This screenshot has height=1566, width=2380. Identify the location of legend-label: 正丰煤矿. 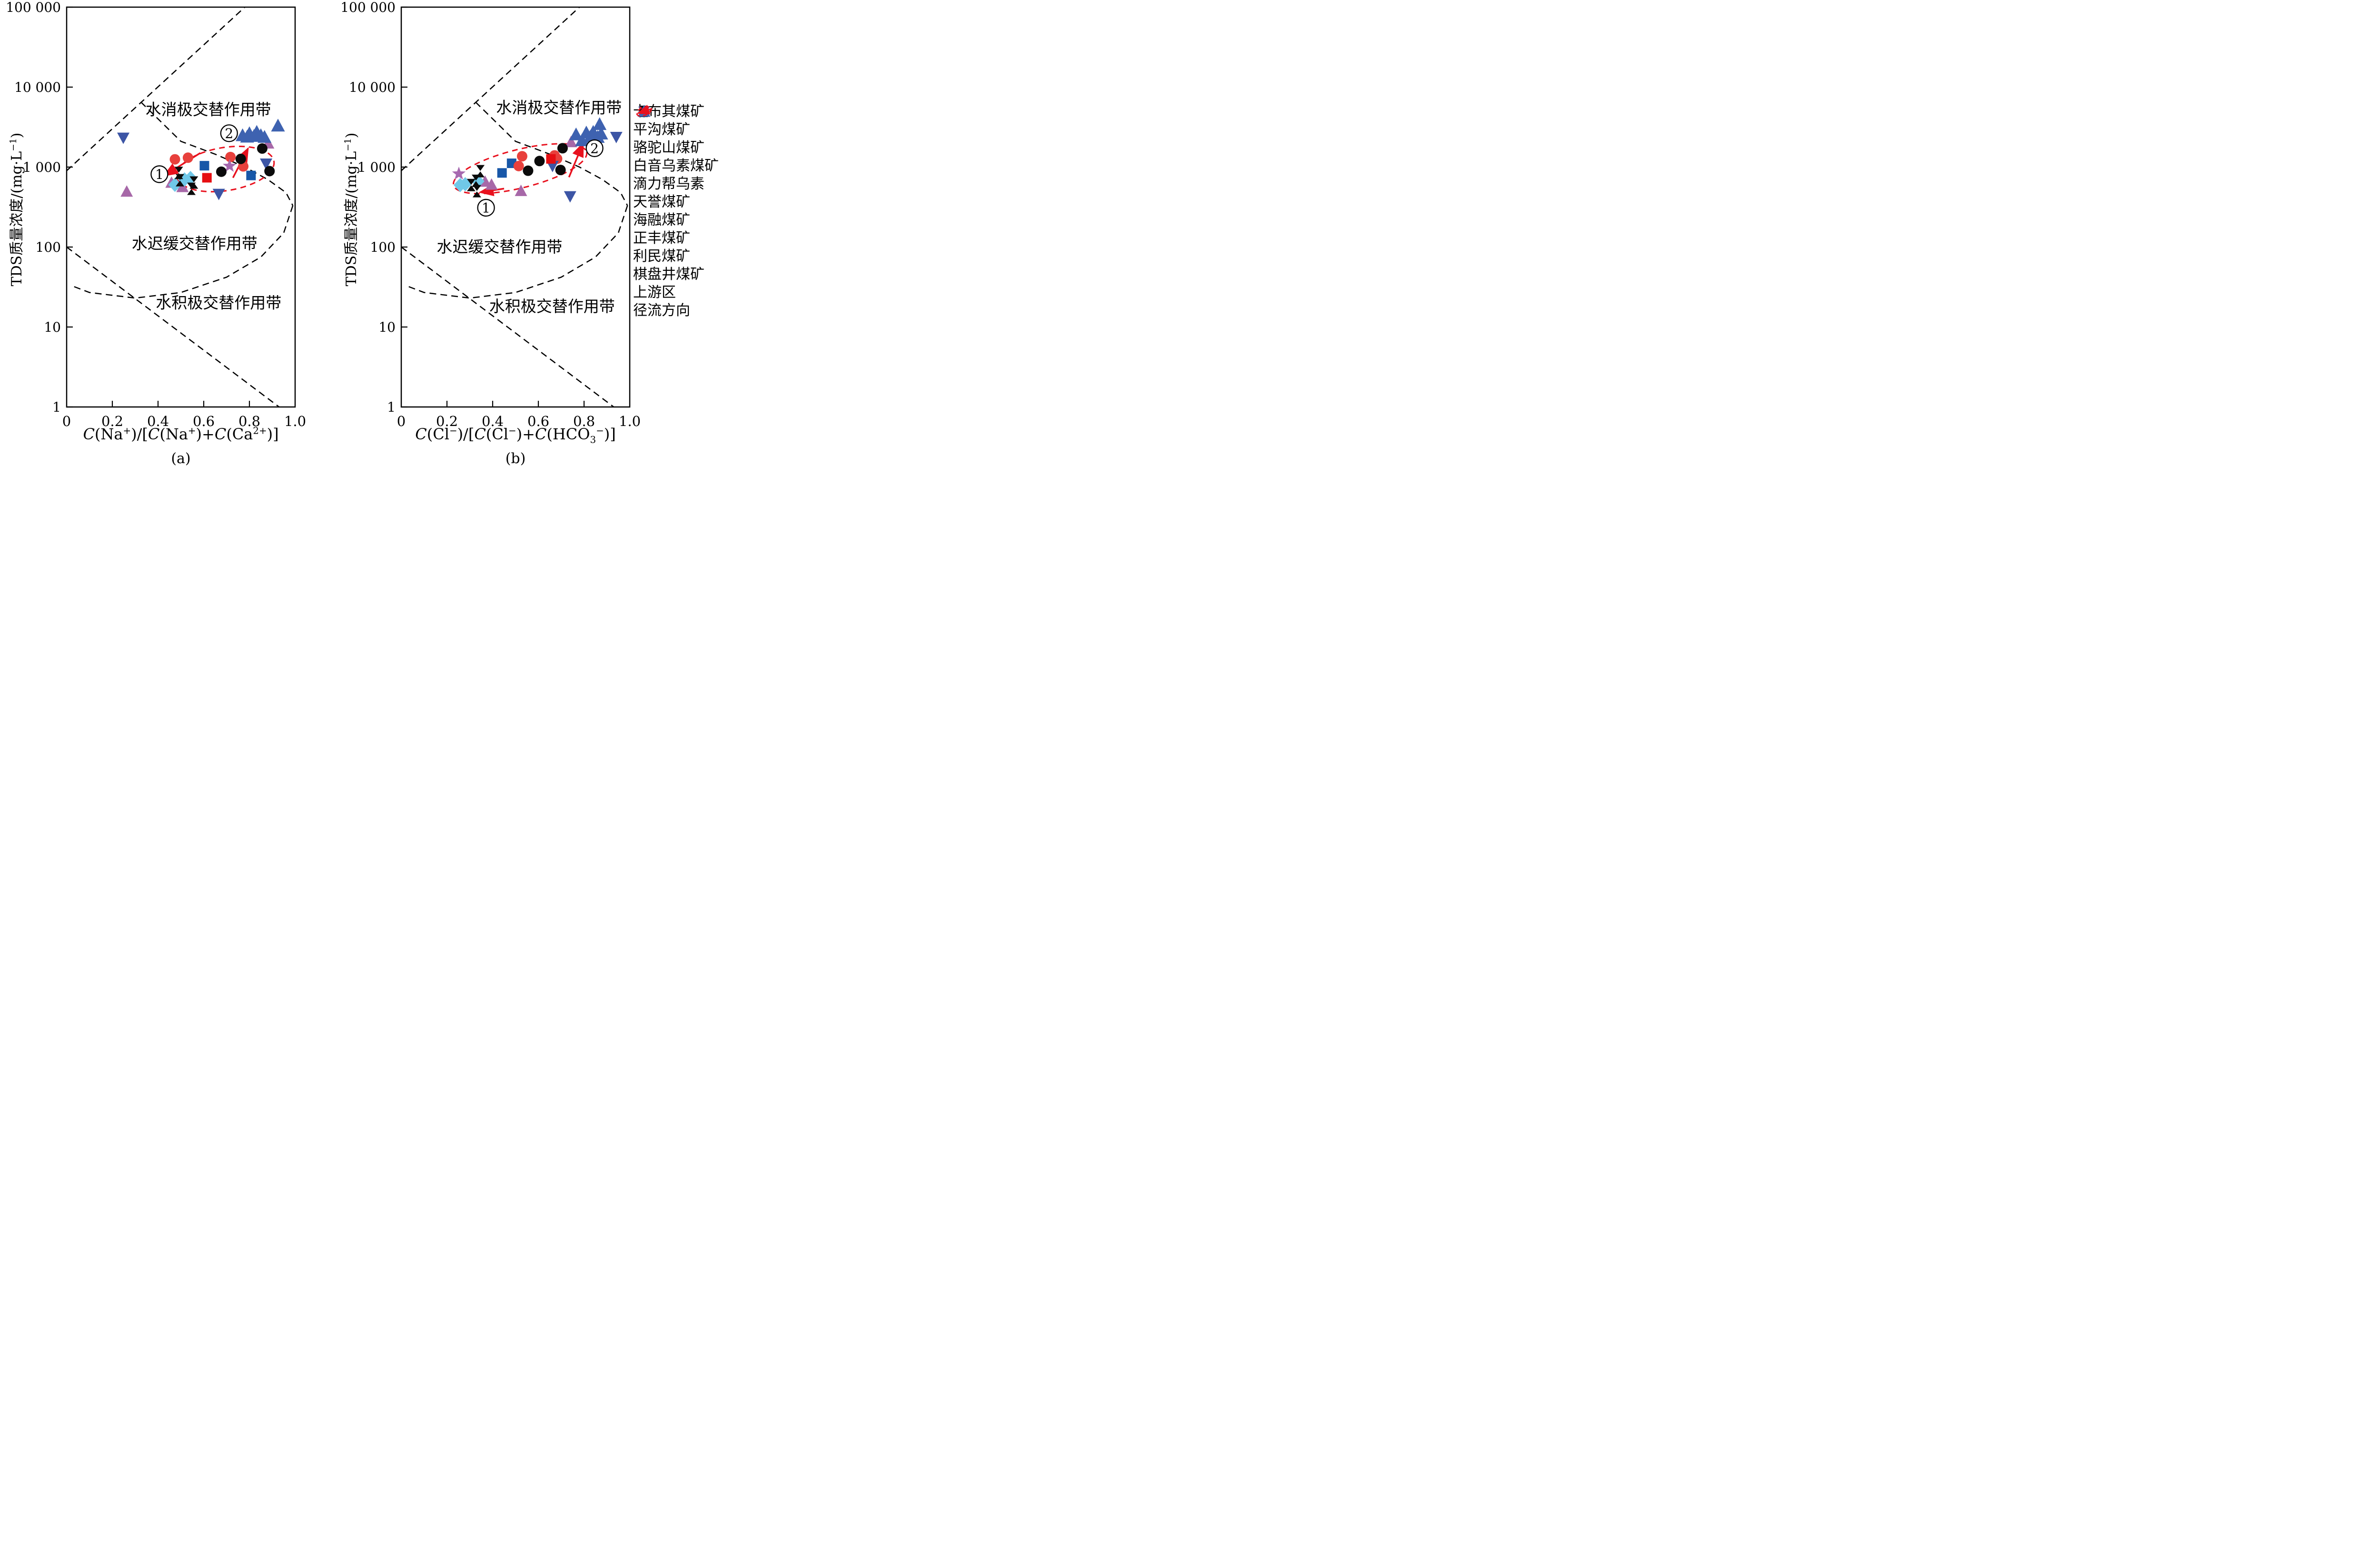
(661, 239).